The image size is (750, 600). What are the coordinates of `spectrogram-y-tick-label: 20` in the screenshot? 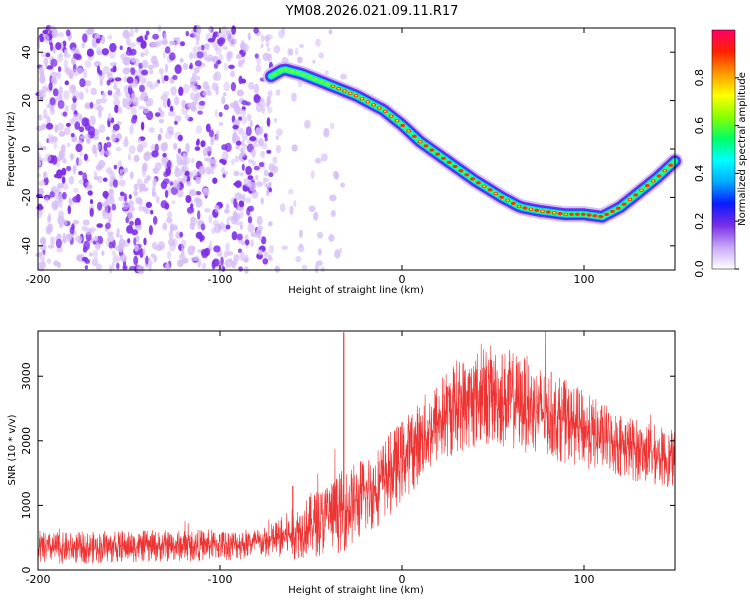 It's located at (26, 101).